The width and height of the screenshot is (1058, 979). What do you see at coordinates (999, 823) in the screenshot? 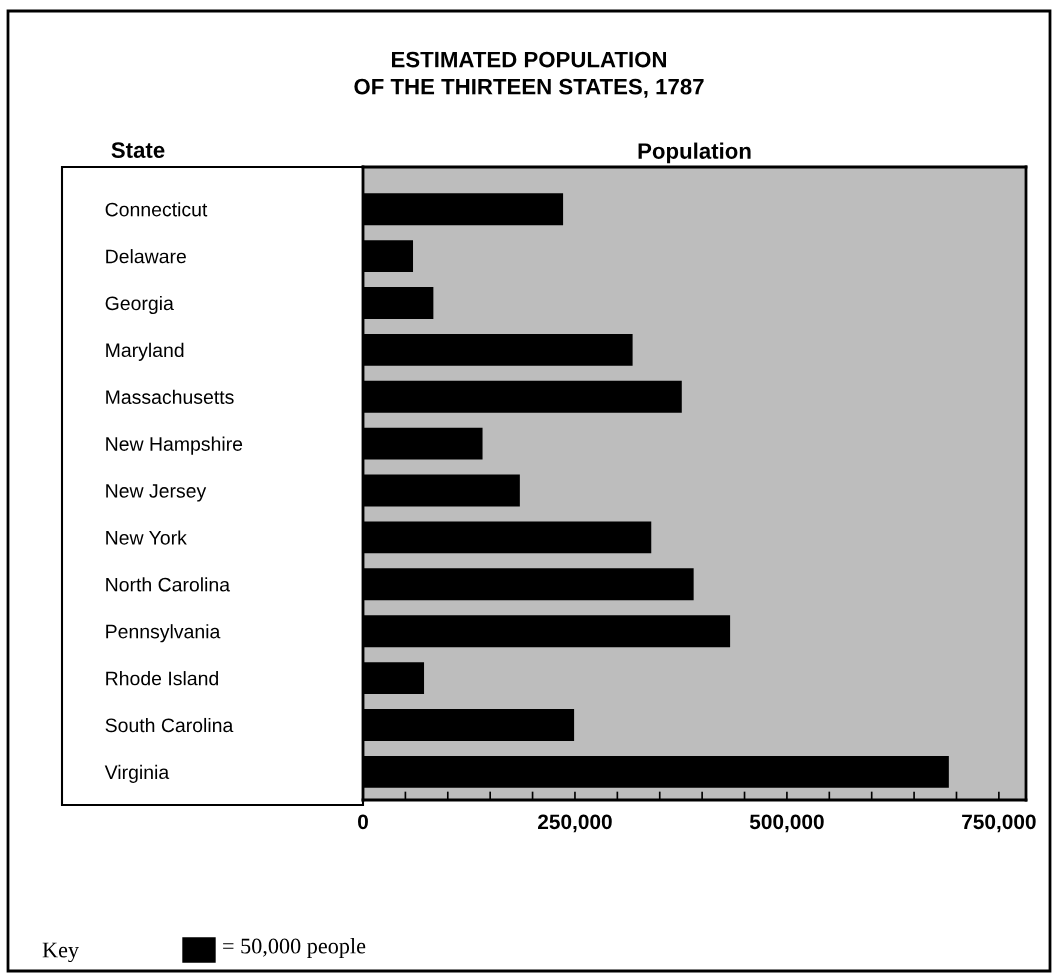
I see `x-tick-label: 750,000` at bounding box center [999, 823].